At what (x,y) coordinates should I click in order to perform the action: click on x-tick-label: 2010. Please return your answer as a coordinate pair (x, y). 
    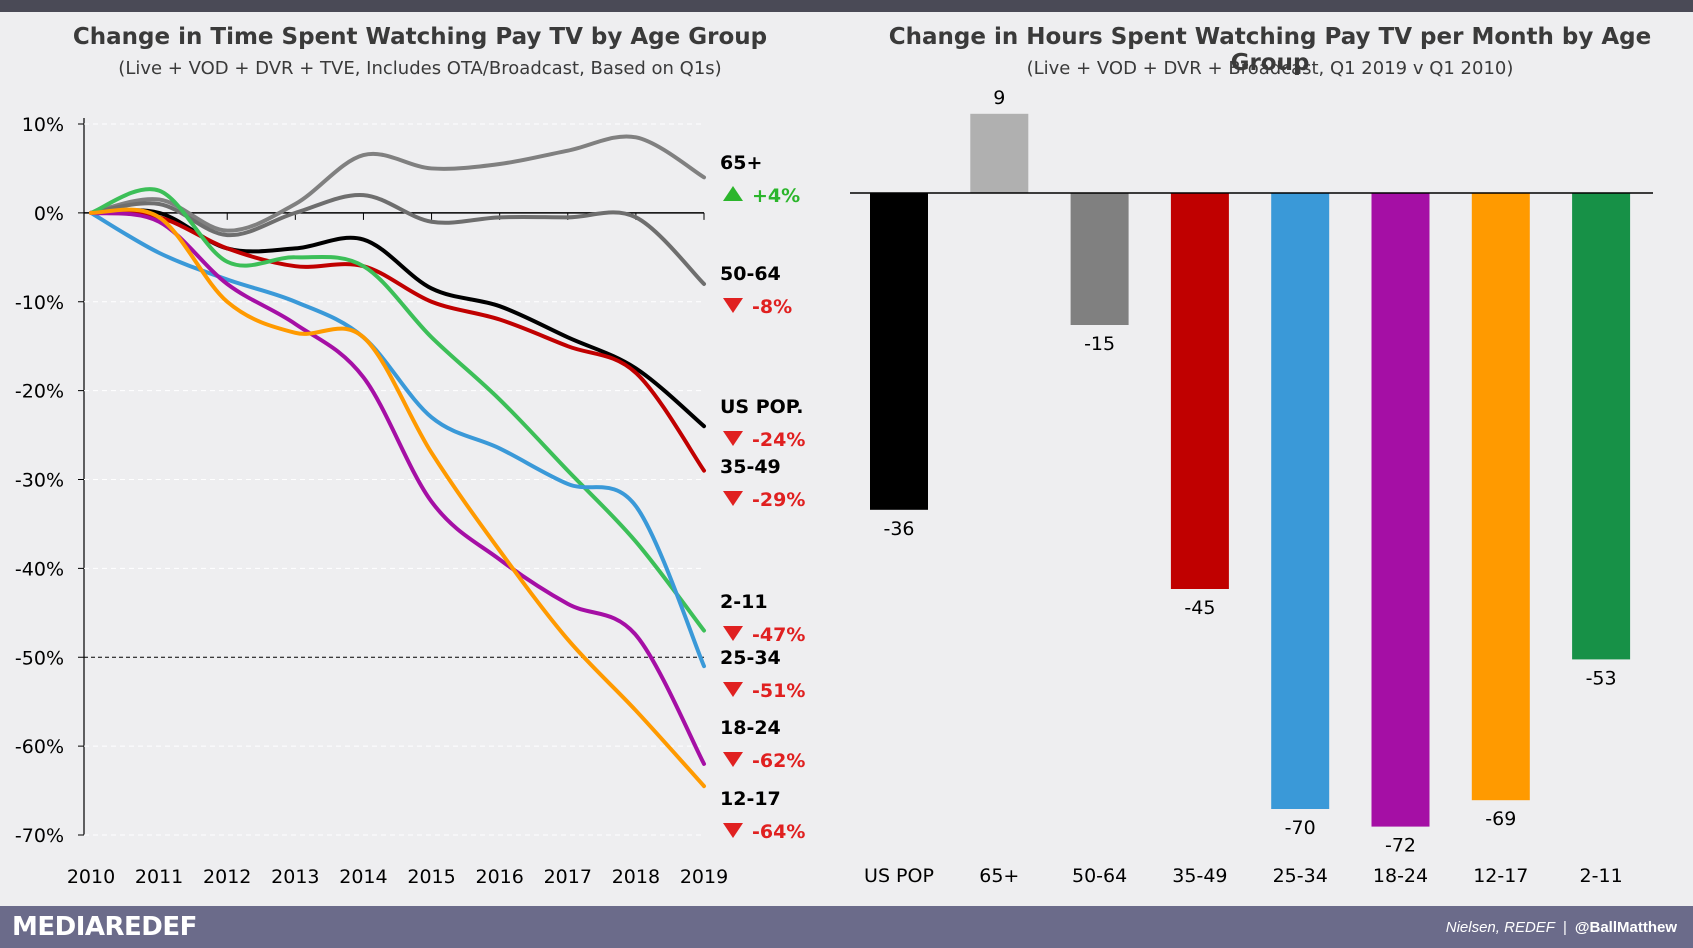
    Looking at the image, I should click on (91, 877).